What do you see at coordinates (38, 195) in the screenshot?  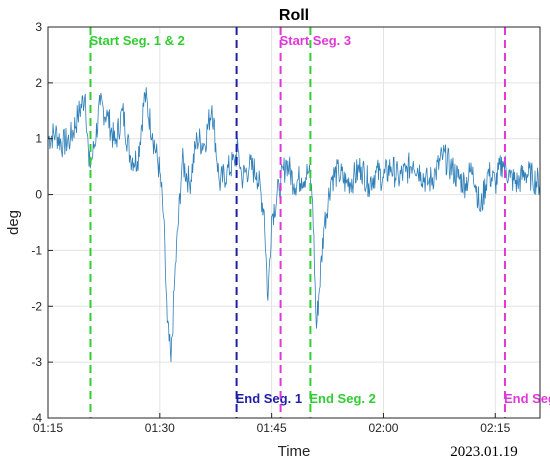 I see `y-tick-label: 0` at bounding box center [38, 195].